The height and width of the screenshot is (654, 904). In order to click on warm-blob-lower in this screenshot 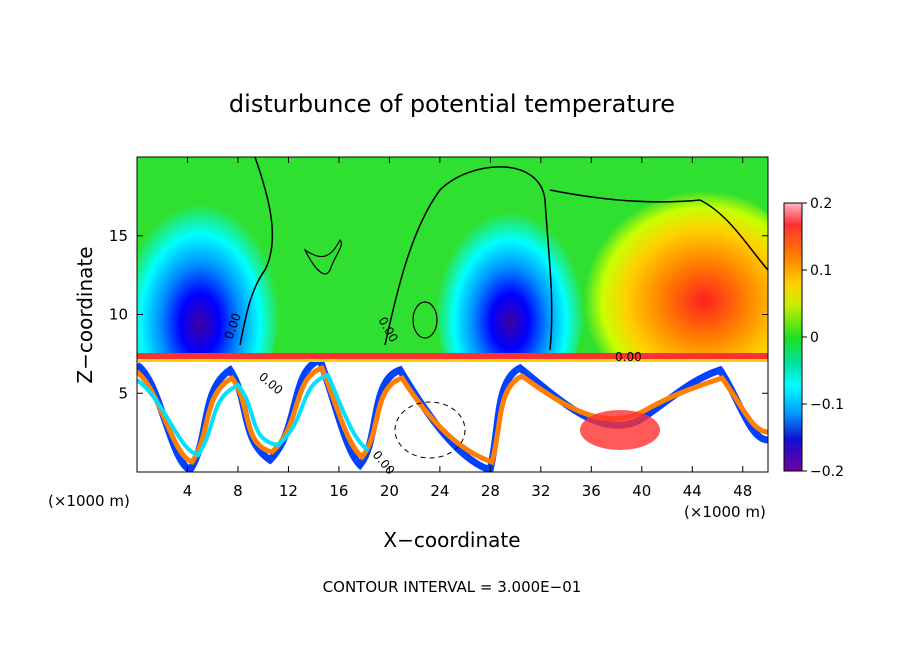, I will do `click(620, 430)`.